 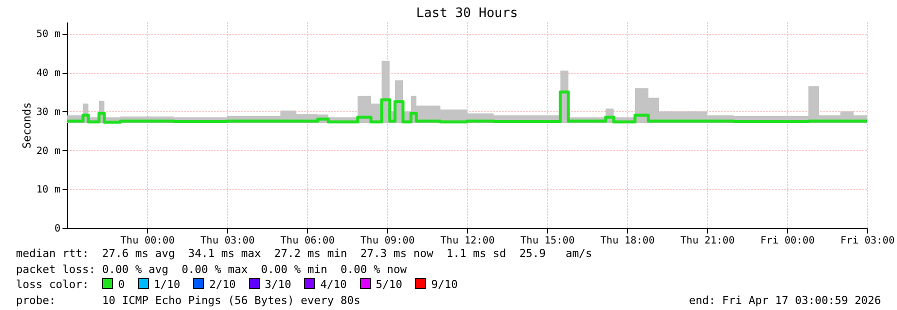 I want to click on y-tick-label: 50 m, so click(x=48, y=34).